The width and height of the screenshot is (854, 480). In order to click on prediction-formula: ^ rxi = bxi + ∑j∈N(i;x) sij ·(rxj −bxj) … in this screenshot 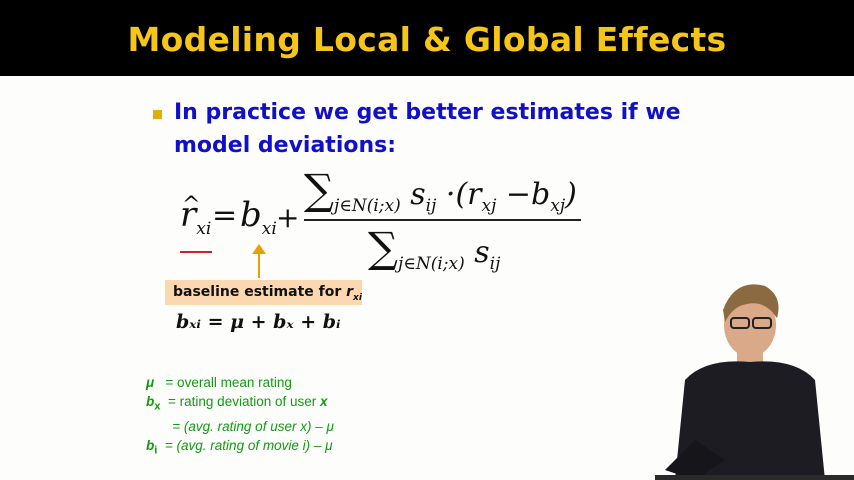, I will do `click(385, 220)`.